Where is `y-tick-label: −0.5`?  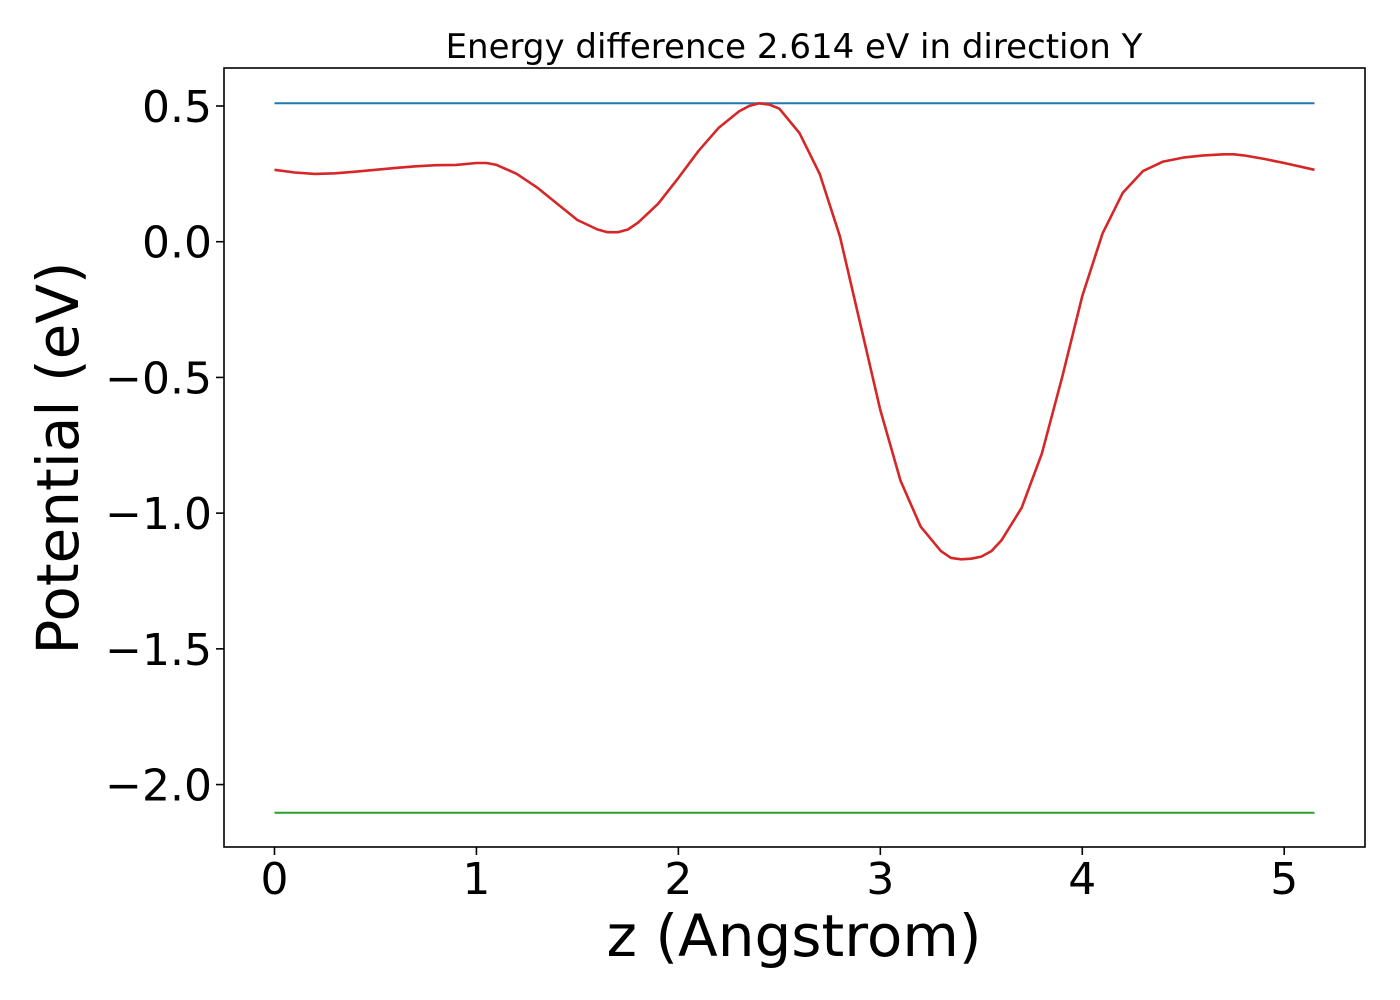 y-tick-label: −0.5 is located at coordinates (158, 378).